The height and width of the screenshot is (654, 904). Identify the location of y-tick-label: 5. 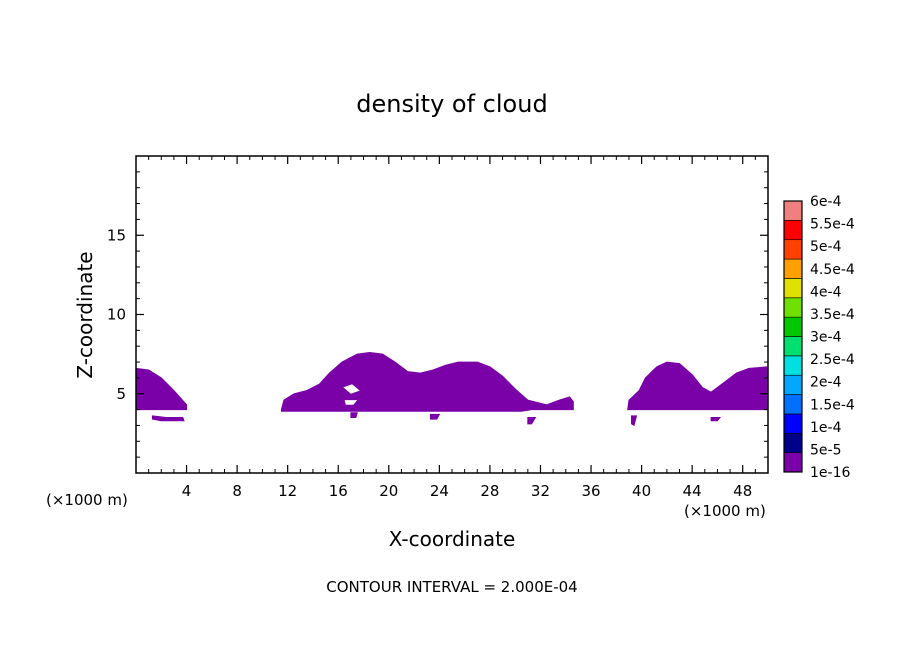
(121, 394).